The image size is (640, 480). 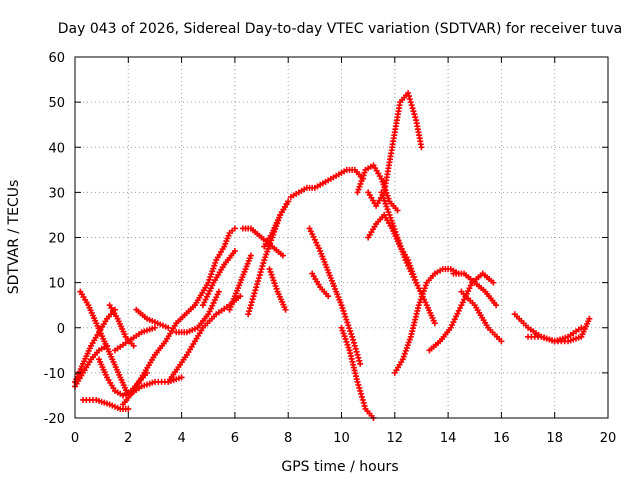 What do you see at coordinates (339, 467) in the screenshot?
I see `x-axis-label: GPS time / hours` at bounding box center [339, 467].